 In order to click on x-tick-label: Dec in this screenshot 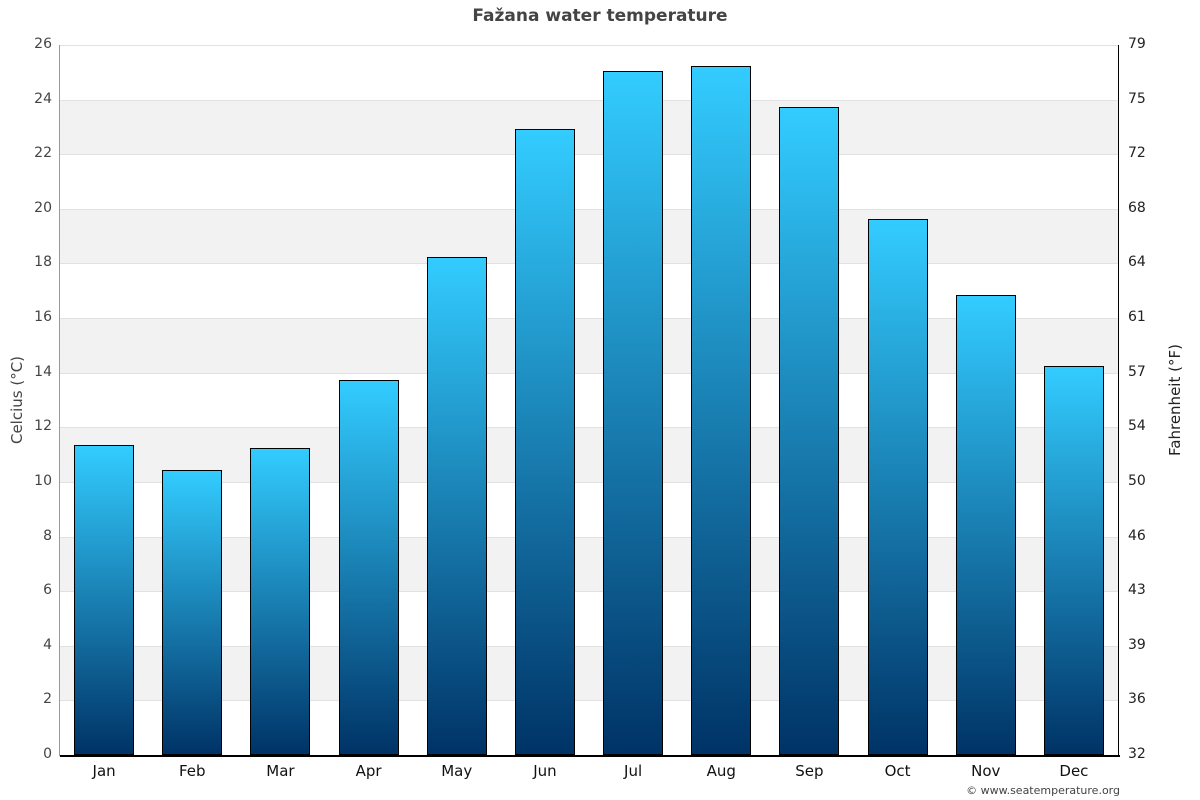, I will do `click(1074, 771)`.